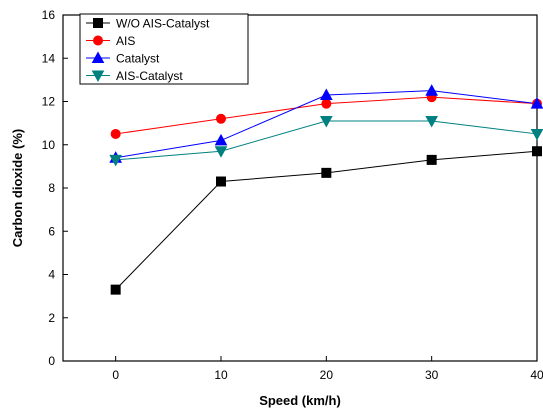  I want to click on x-tick-label: 20, so click(327, 375).